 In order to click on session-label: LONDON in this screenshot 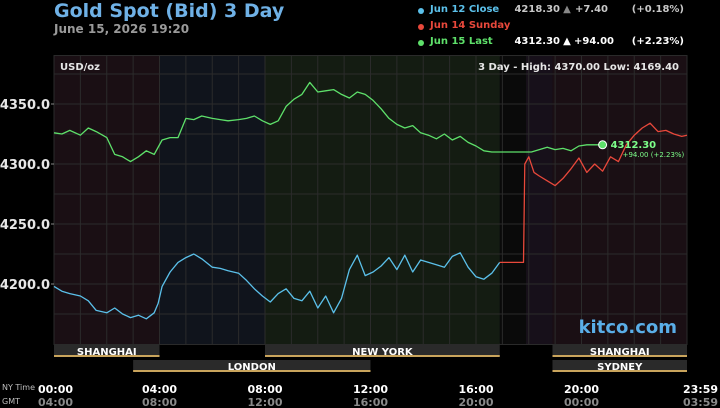, I will do `click(252, 367)`.